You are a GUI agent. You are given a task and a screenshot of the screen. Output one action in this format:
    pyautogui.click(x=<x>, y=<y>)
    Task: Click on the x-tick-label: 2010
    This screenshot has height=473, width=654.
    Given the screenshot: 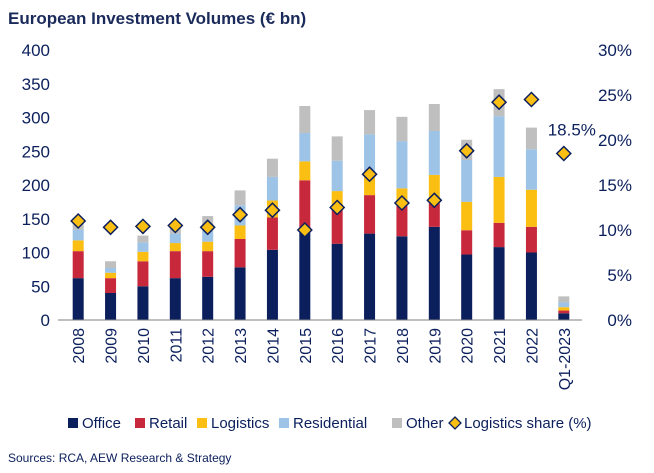 What is the action you would take?
    pyautogui.click(x=144, y=346)
    